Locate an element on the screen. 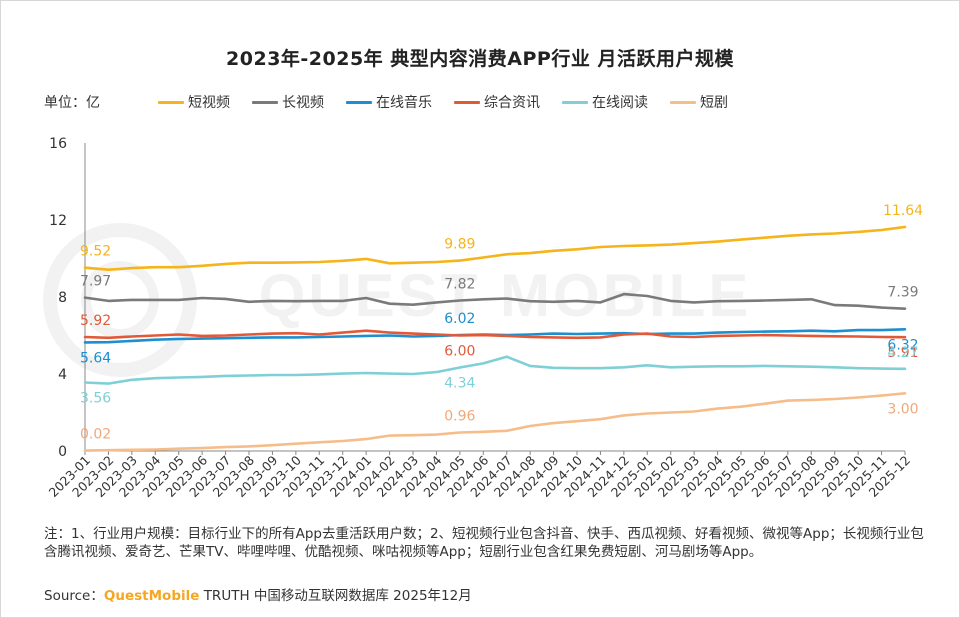  data-label: 7.82 is located at coordinates (459, 284).